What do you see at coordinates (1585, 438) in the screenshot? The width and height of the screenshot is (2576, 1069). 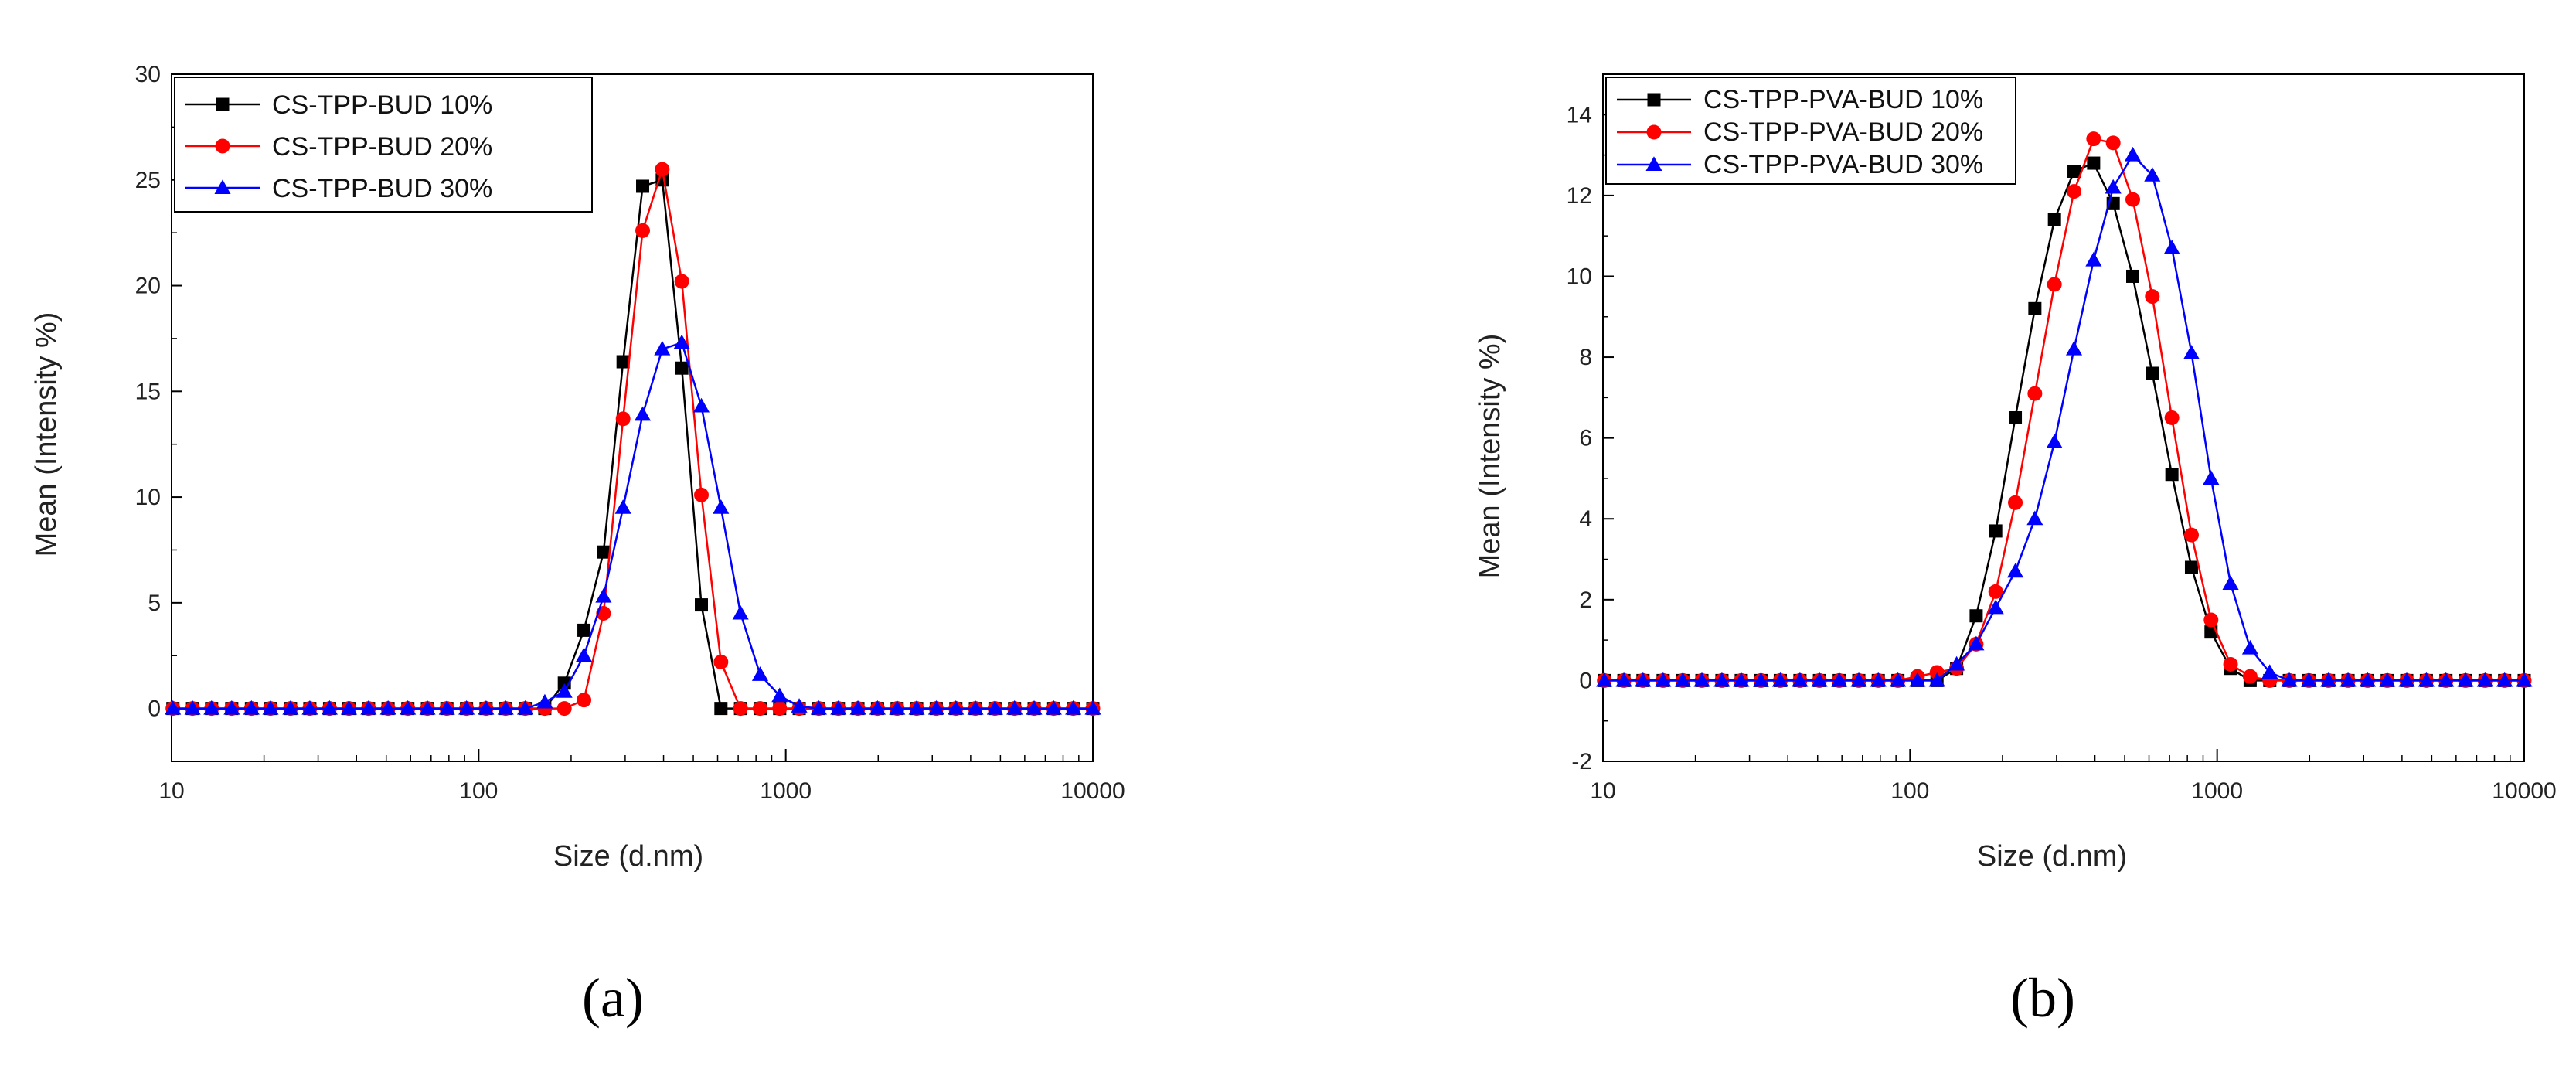 I see `y-tick-label: 6` at bounding box center [1585, 438].